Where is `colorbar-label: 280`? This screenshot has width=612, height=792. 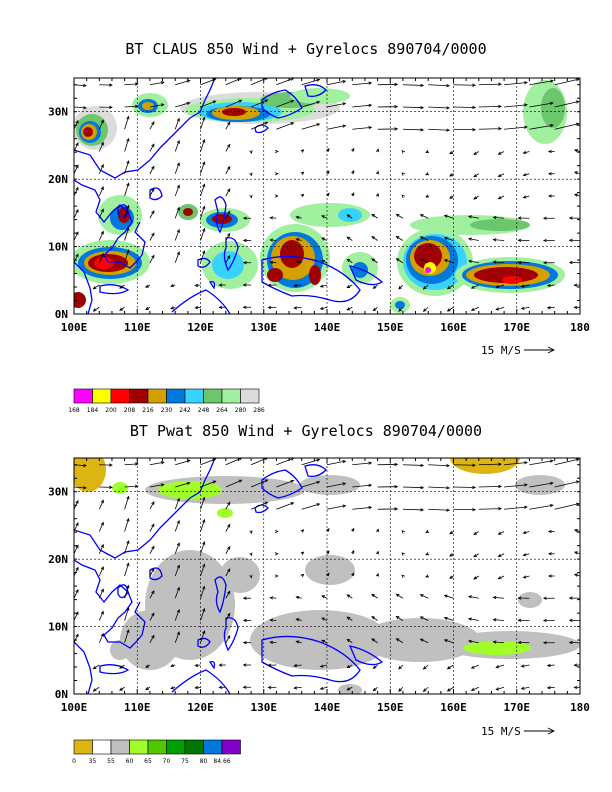
colorbar-label: 280 is located at coordinates (241, 410).